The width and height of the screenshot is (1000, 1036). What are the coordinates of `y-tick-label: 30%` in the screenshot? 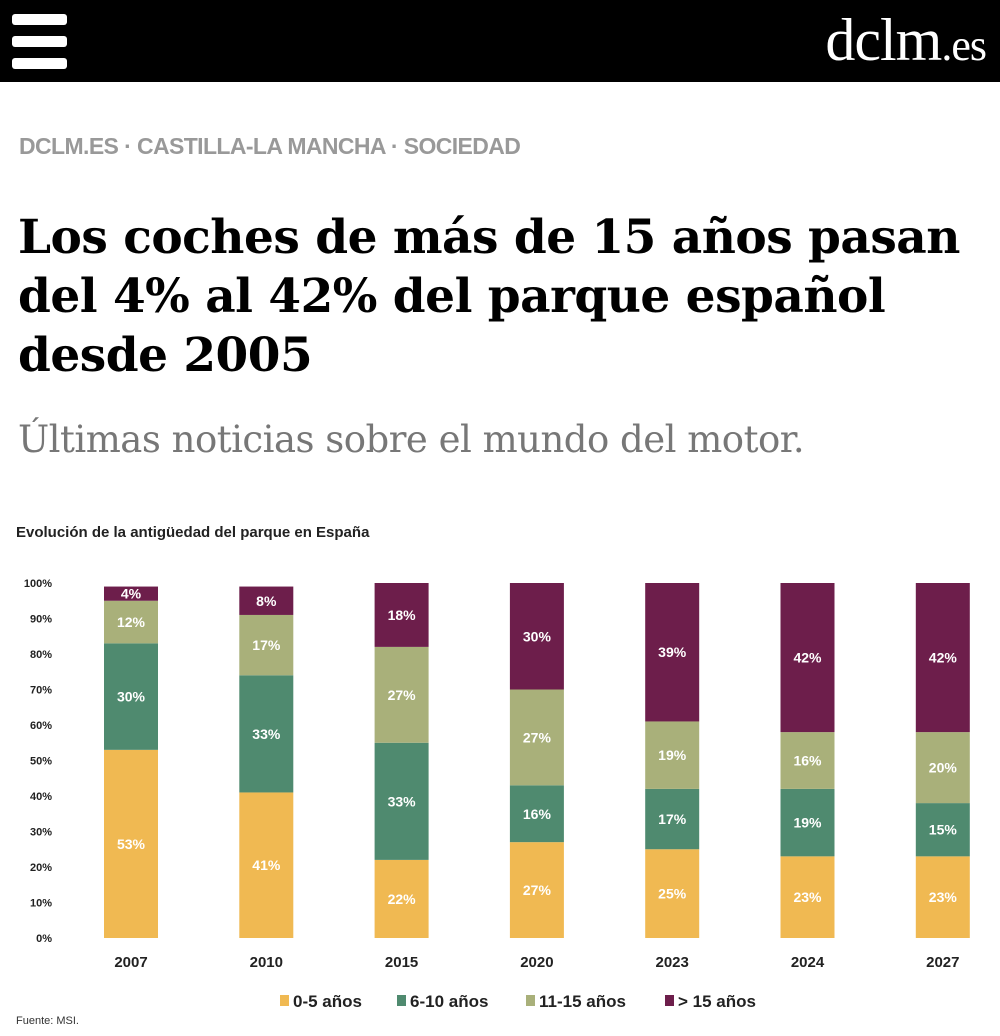 It's located at (41, 833).